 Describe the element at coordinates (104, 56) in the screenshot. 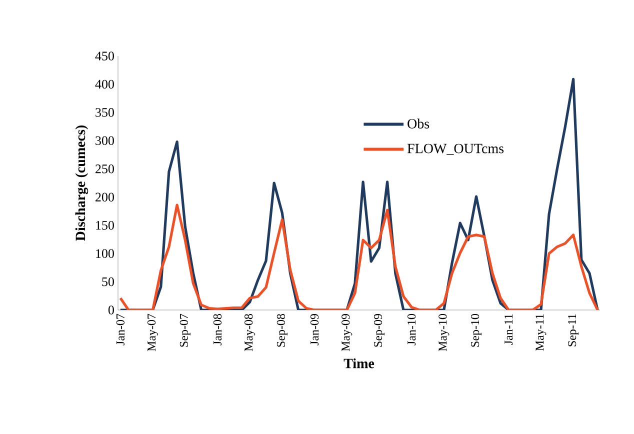

I see `y-tick-label: 450` at that location.